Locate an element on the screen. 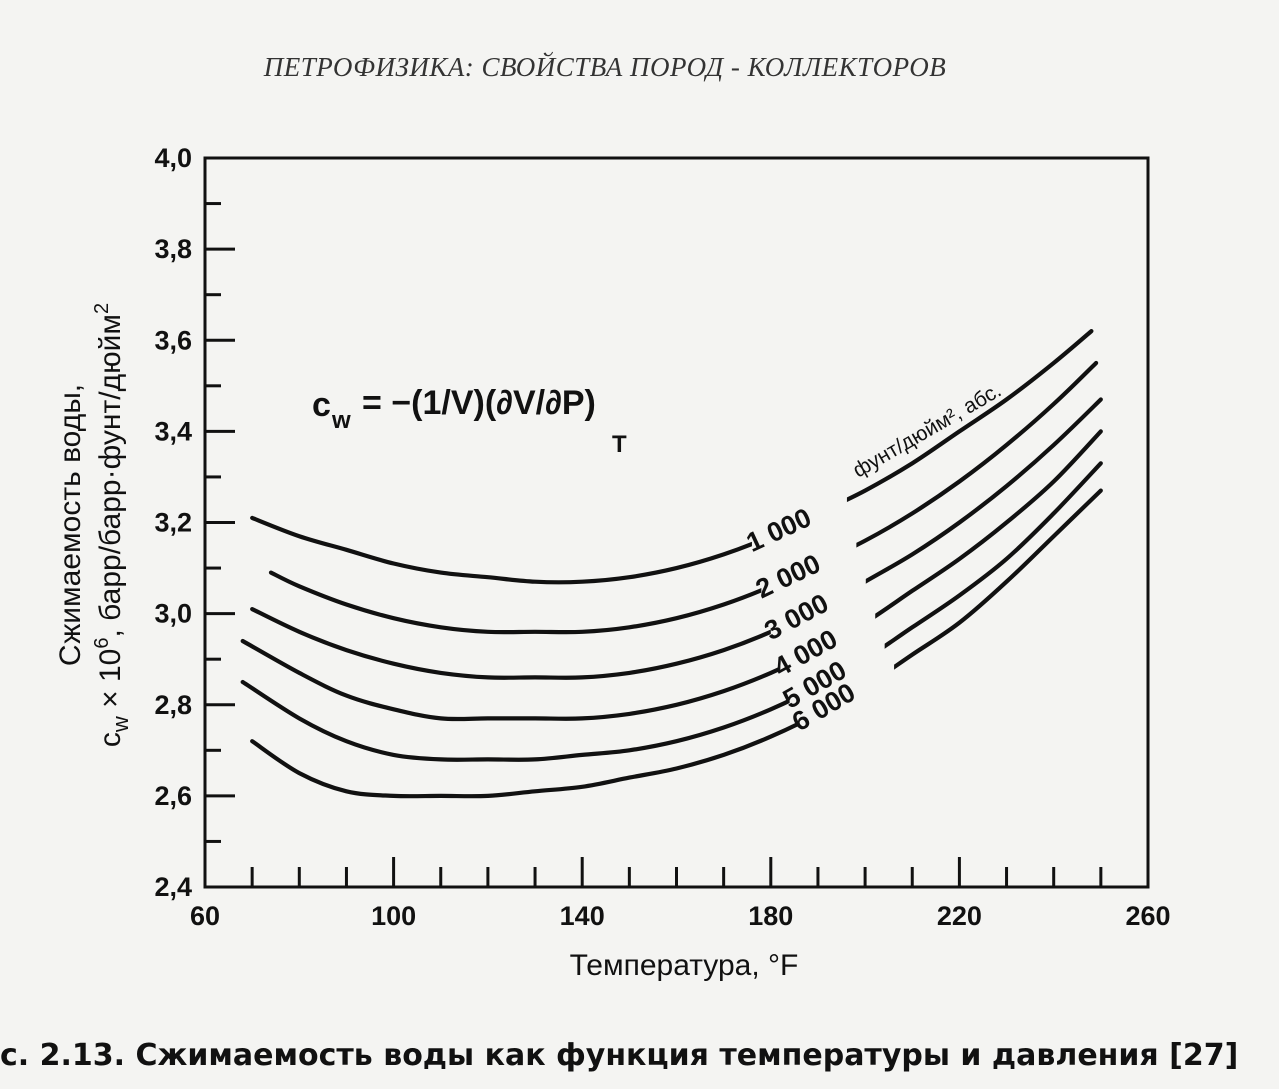 The image size is (1279, 1089). series-label: 1 000 is located at coordinates (779, 530).